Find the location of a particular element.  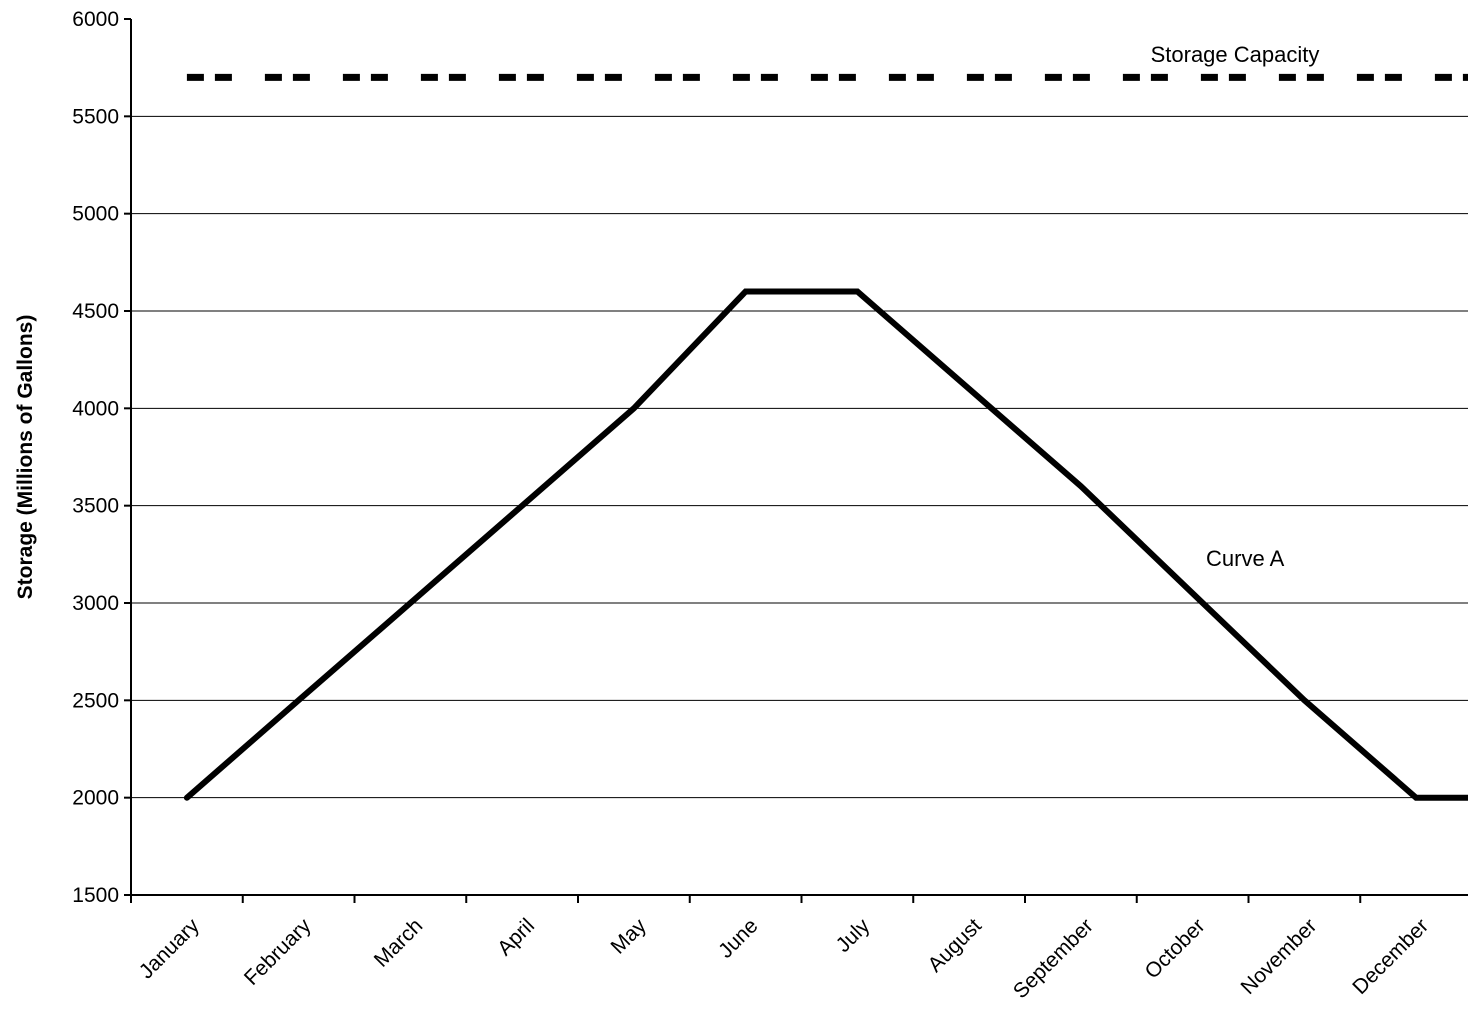

y-tick-label: 1500 is located at coordinates (95, 895).